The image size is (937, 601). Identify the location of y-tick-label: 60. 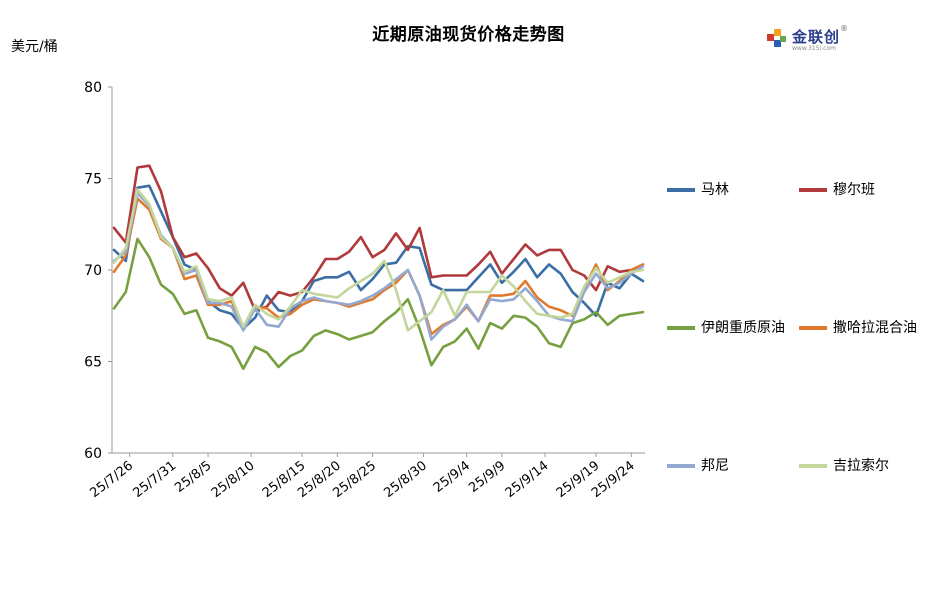
(93, 454).